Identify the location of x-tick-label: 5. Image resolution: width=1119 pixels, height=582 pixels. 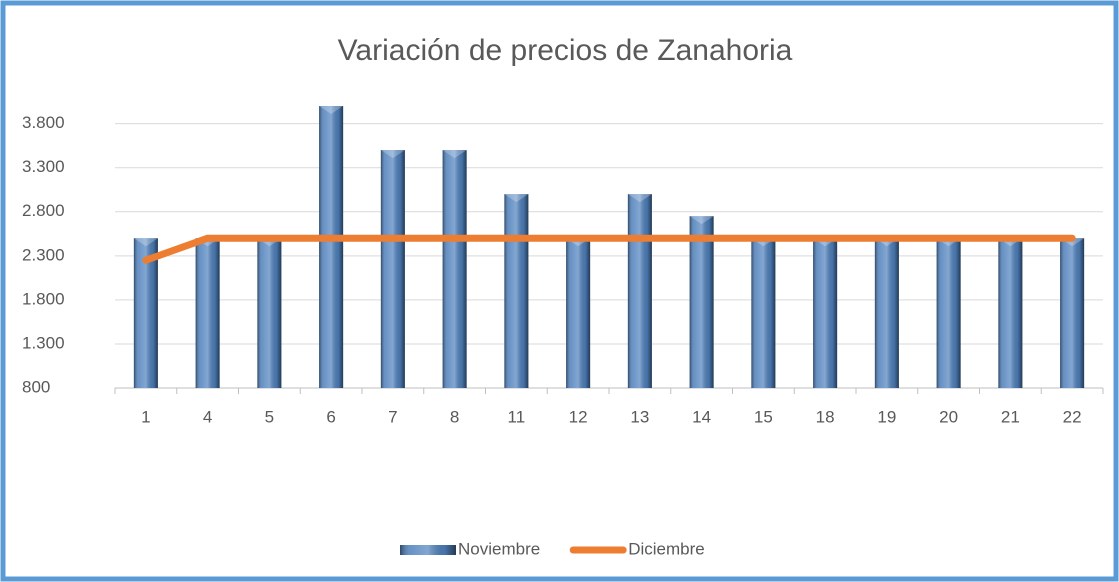
(269, 416).